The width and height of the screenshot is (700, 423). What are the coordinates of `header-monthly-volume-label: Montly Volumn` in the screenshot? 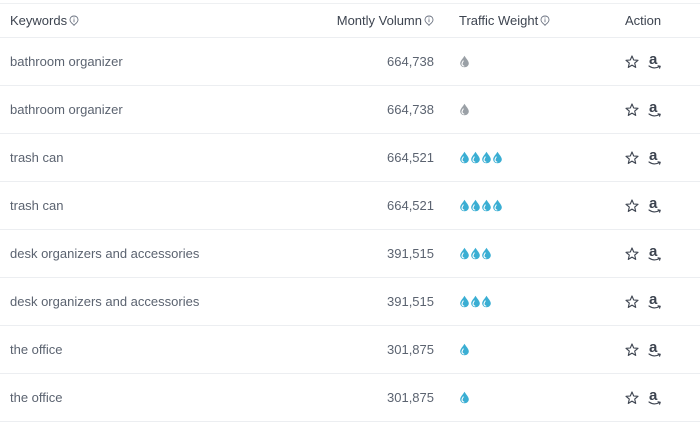 It's located at (379, 20).